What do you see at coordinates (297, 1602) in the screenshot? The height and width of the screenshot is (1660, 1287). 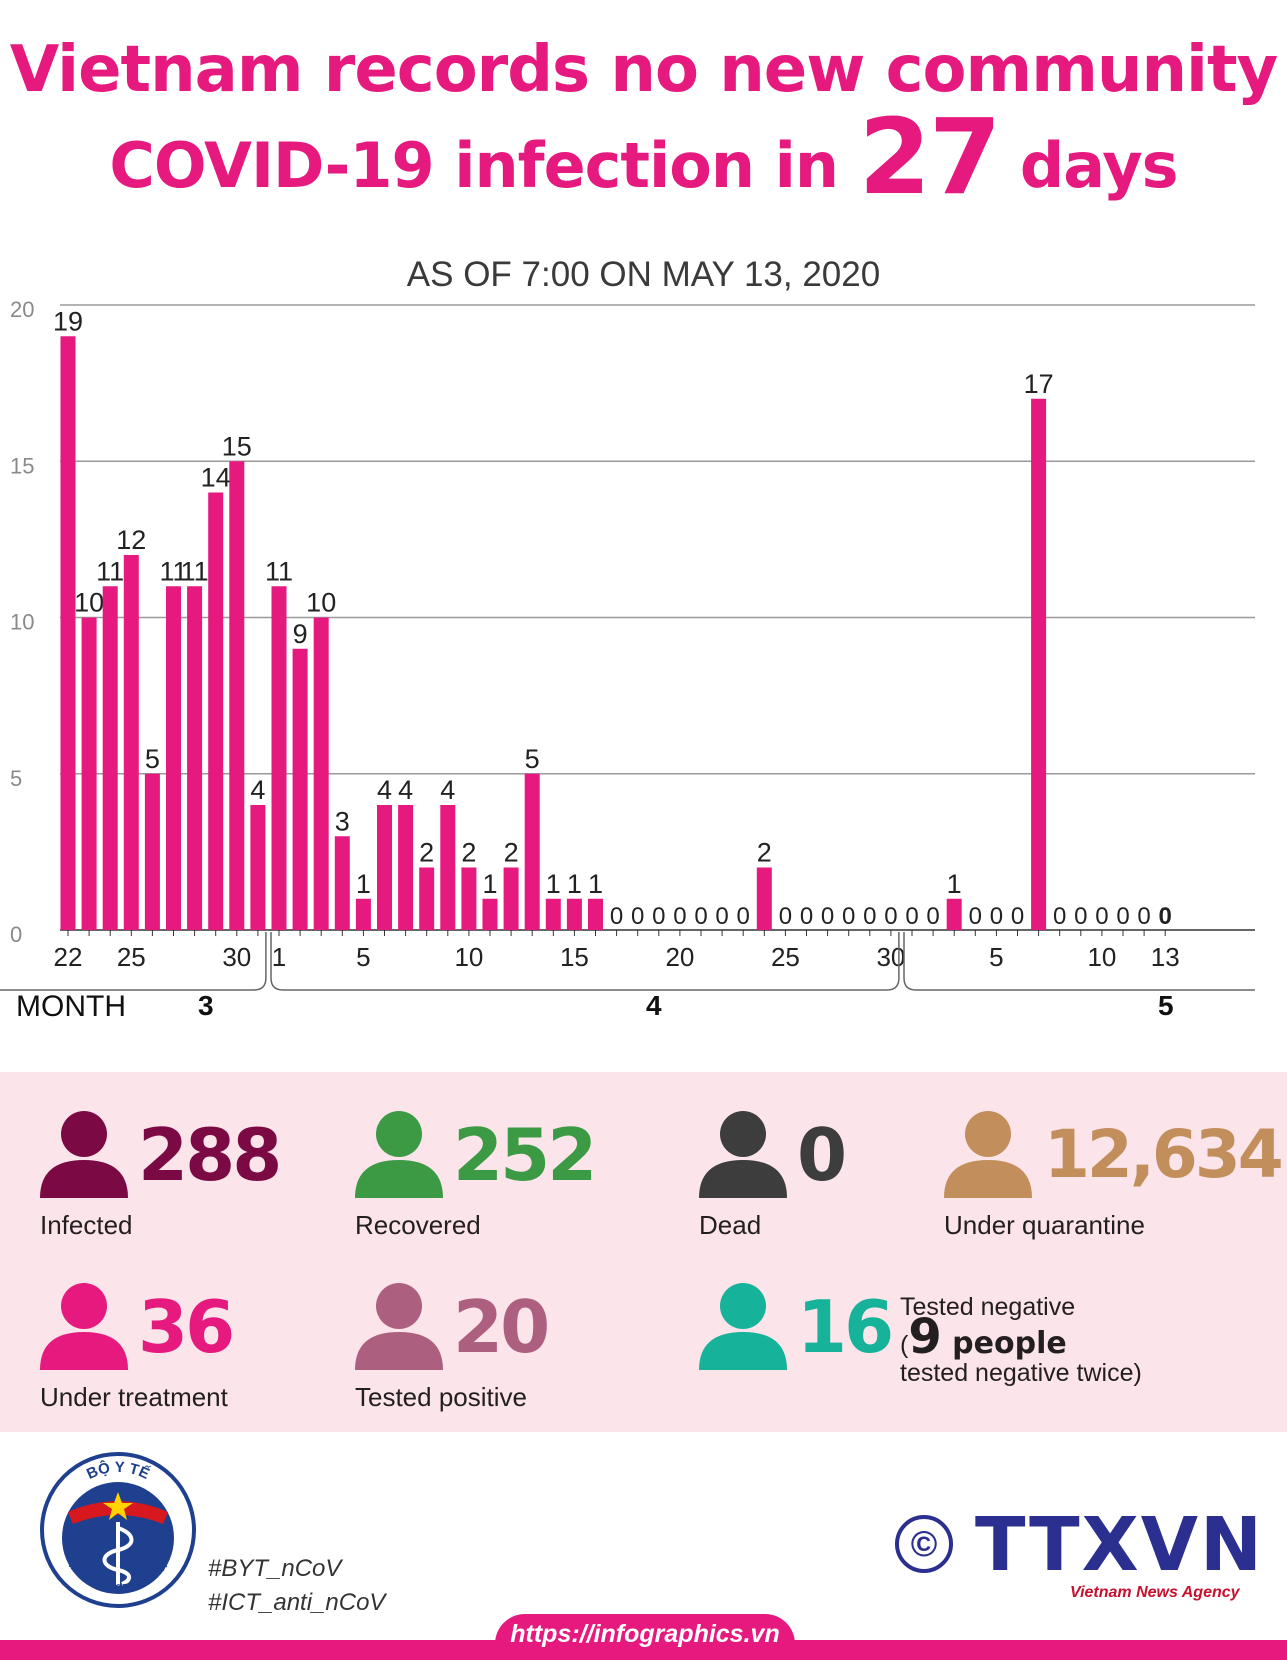 I see `hashtag-ict: #ICT_anti_nCoV` at bounding box center [297, 1602].